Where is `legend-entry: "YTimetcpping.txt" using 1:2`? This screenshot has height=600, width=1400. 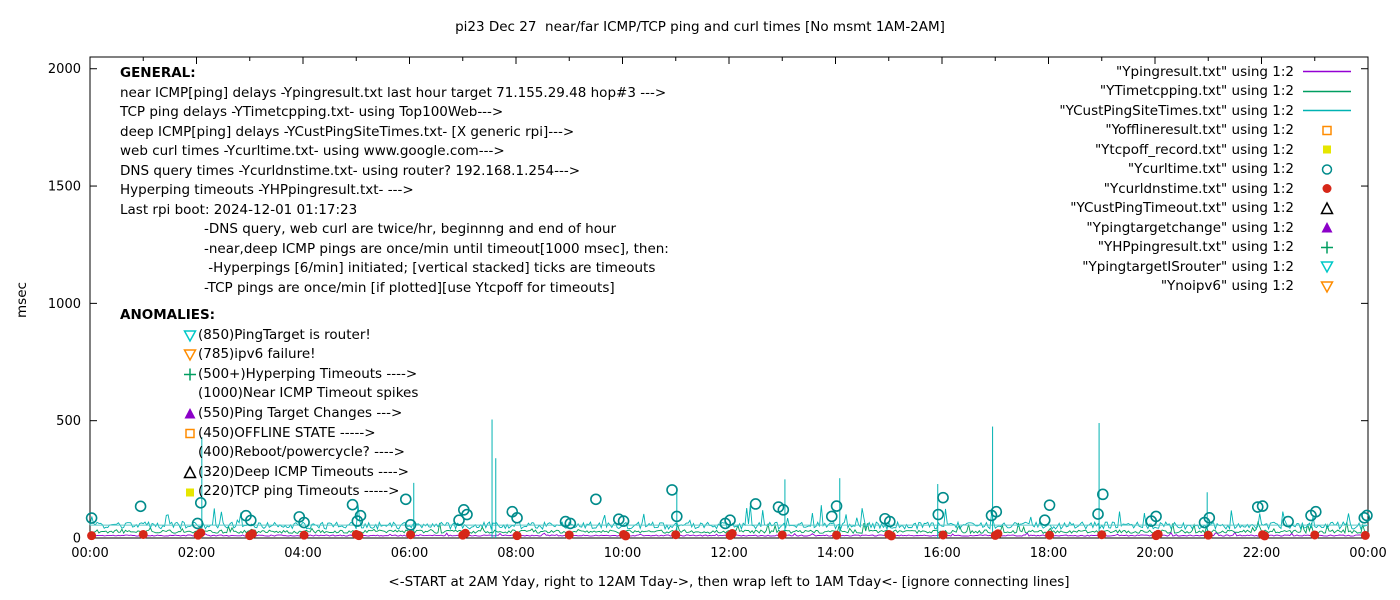
legend-entry: "YTimetcpping.txt" using 1:2 is located at coordinates (1206, 92).